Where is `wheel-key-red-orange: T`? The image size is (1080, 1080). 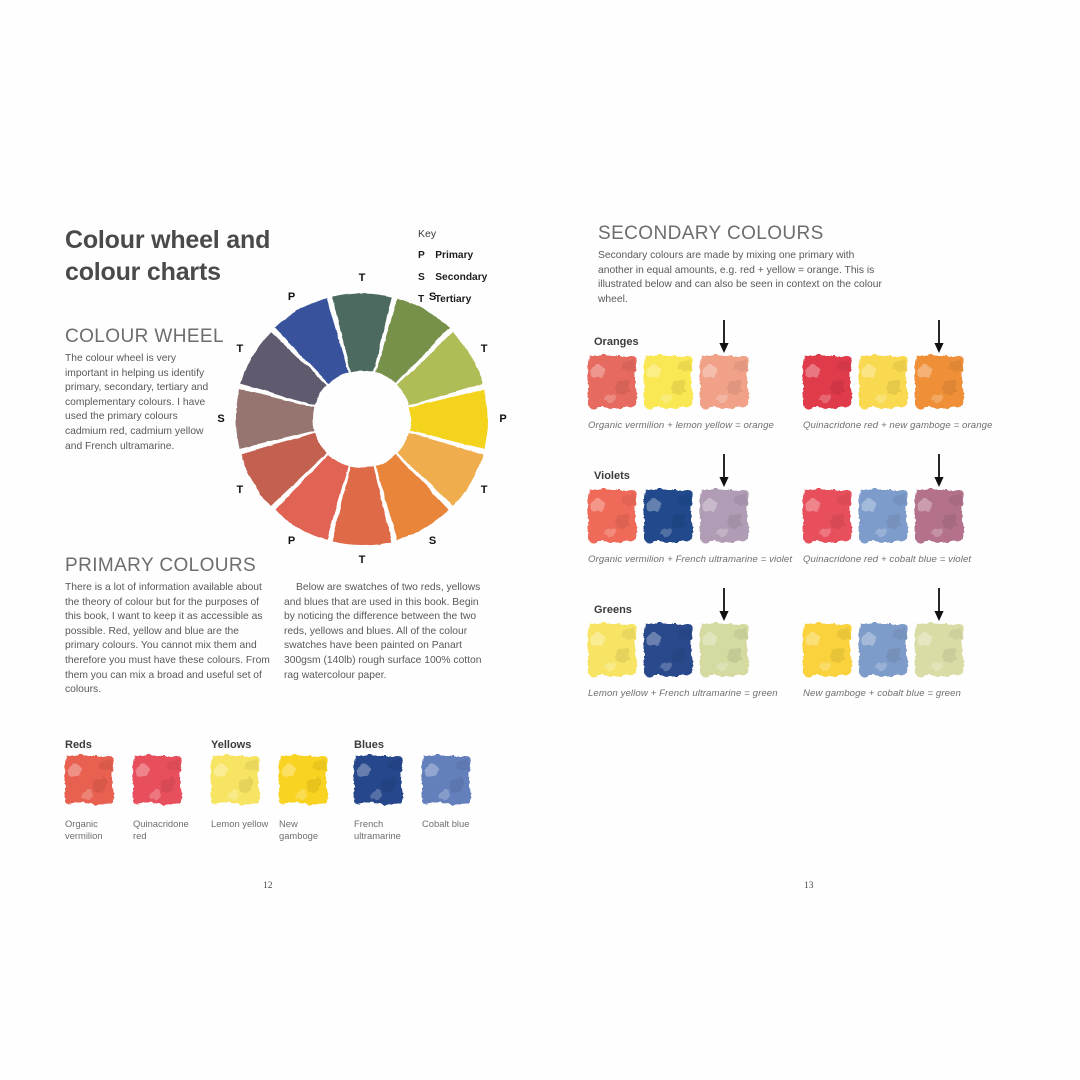 wheel-key-red-orange: T is located at coordinates (362, 560).